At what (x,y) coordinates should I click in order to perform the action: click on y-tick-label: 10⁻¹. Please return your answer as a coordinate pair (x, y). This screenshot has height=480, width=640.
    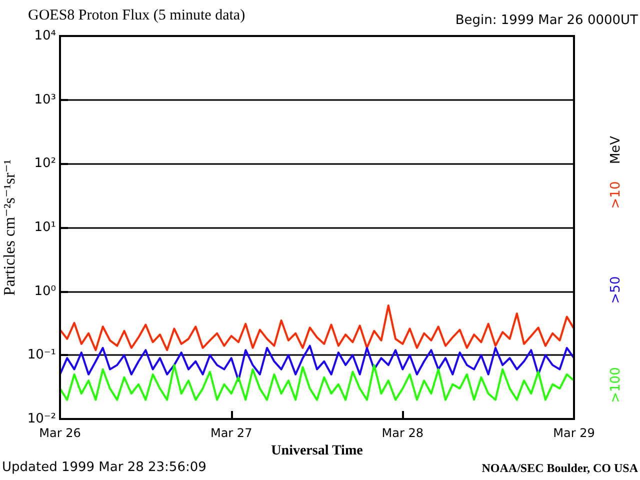
    Looking at the image, I should click on (41, 355).